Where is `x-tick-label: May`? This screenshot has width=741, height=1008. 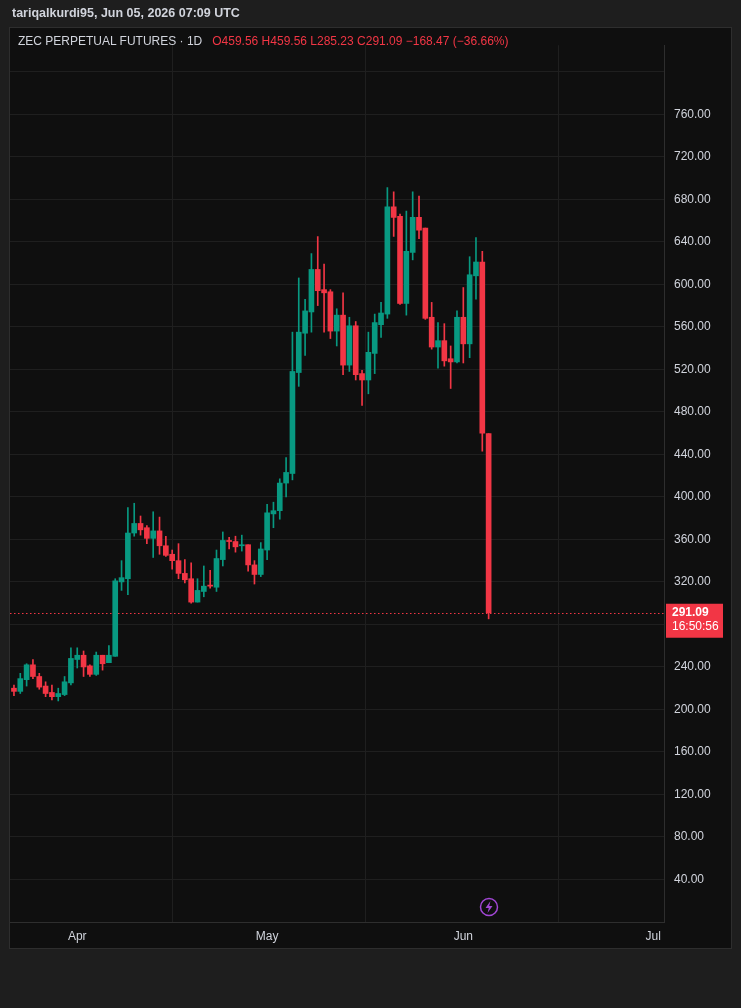
x-tick-label: May is located at coordinates (267, 935).